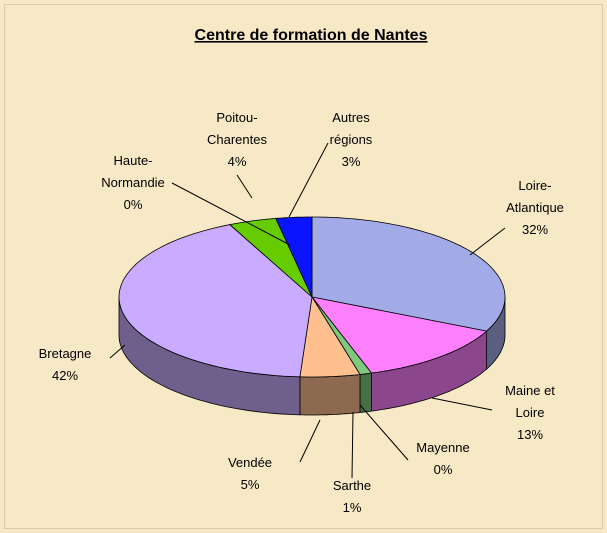 The height and width of the screenshot is (533, 607). Describe the element at coordinates (237, 128) in the screenshot. I see `slice-label: Poitou-Charentes` at that location.